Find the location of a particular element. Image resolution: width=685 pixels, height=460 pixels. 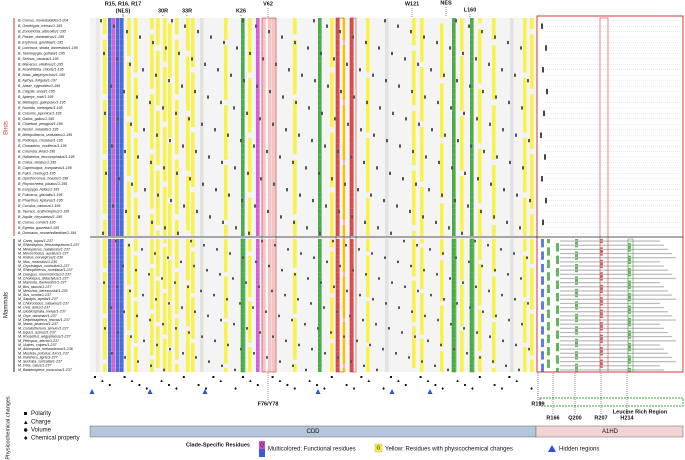

residue-trail is located at coordinates (610, 241).